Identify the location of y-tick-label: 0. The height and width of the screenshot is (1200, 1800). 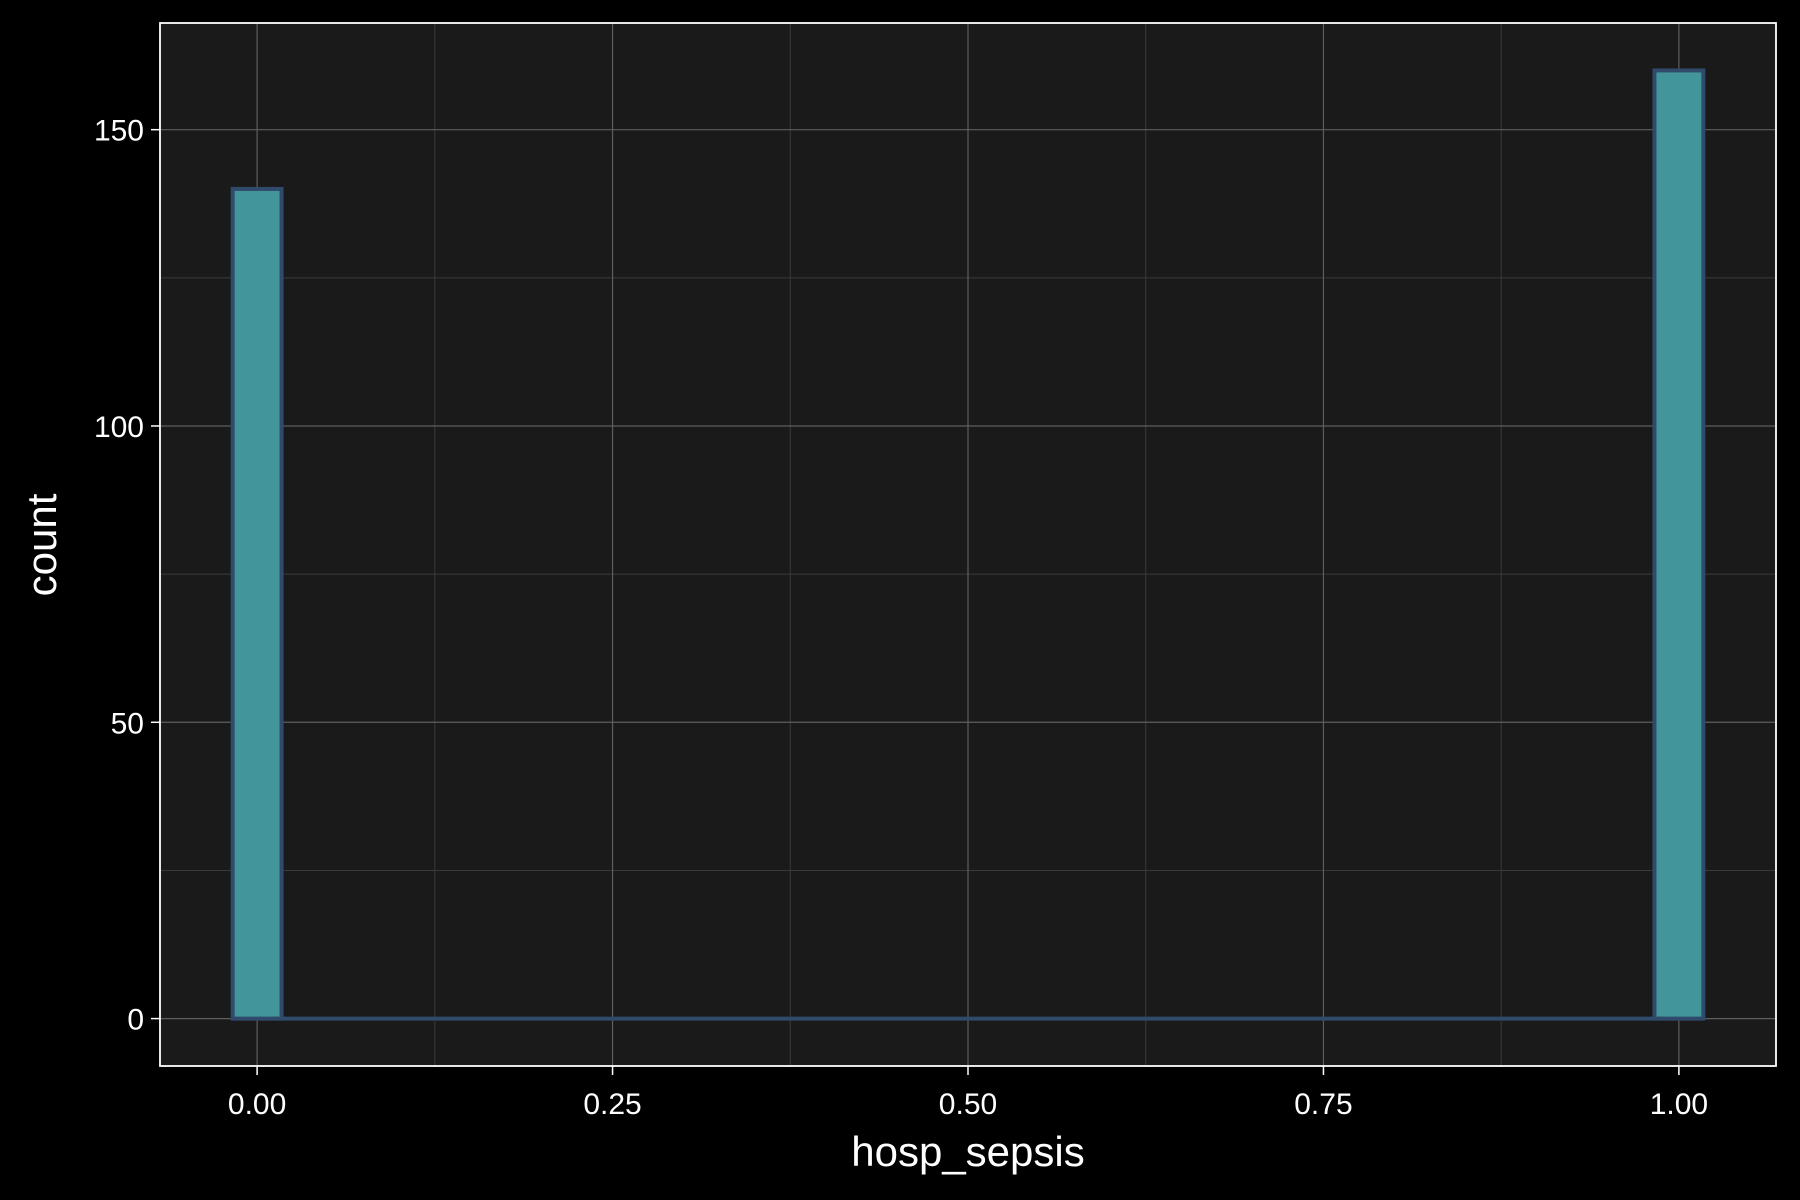
(135, 1020).